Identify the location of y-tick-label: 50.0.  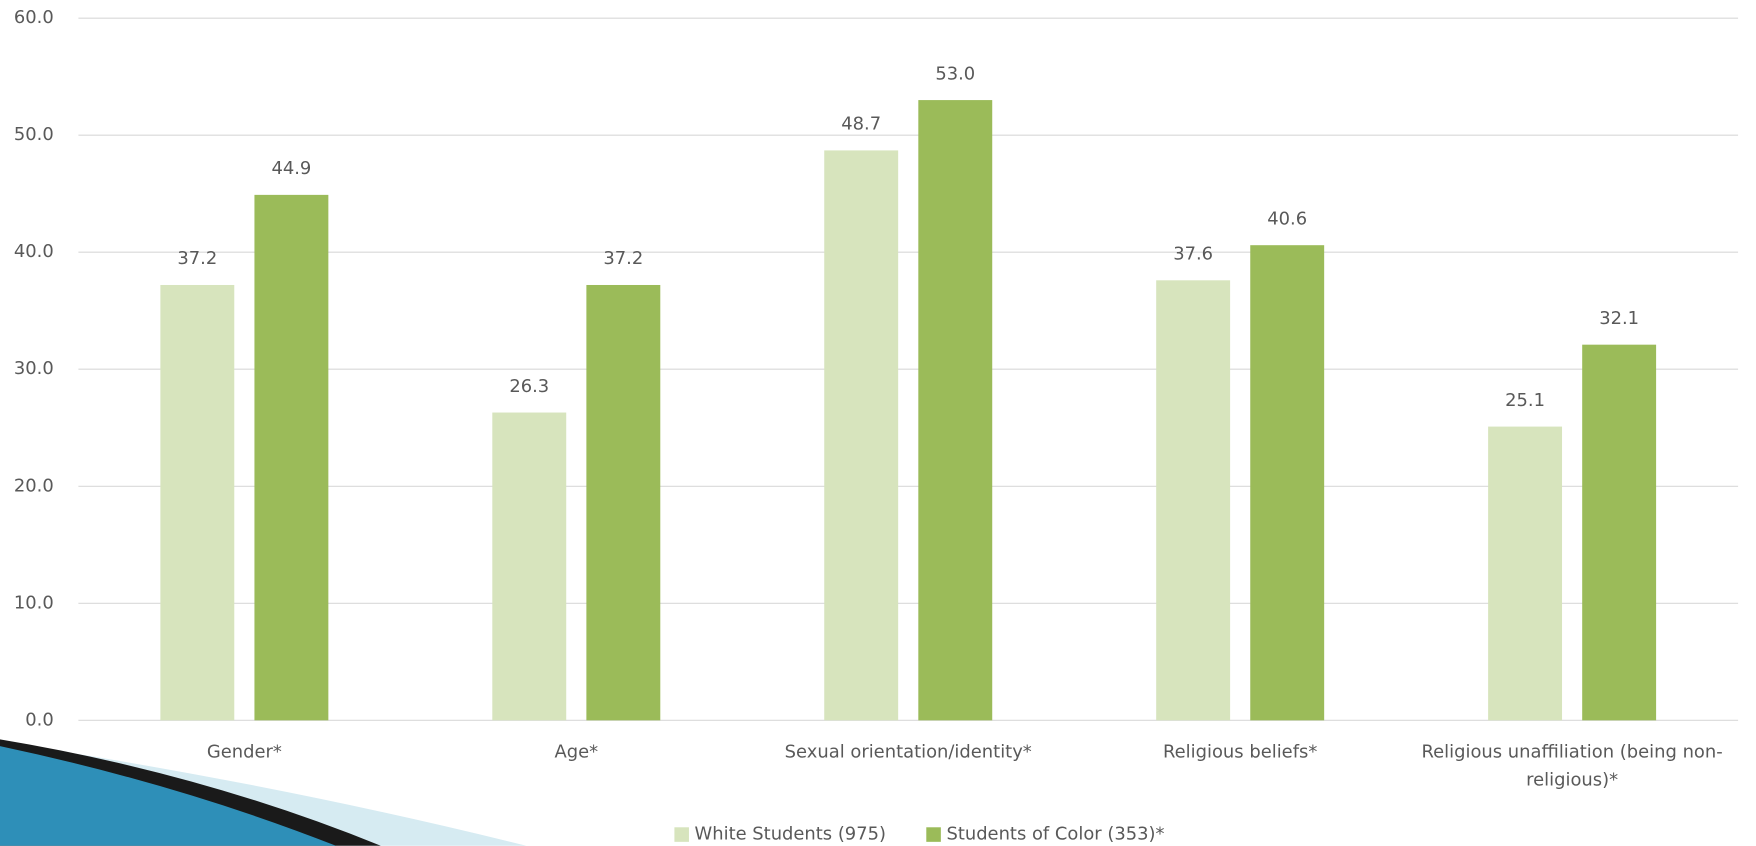
(34, 134).